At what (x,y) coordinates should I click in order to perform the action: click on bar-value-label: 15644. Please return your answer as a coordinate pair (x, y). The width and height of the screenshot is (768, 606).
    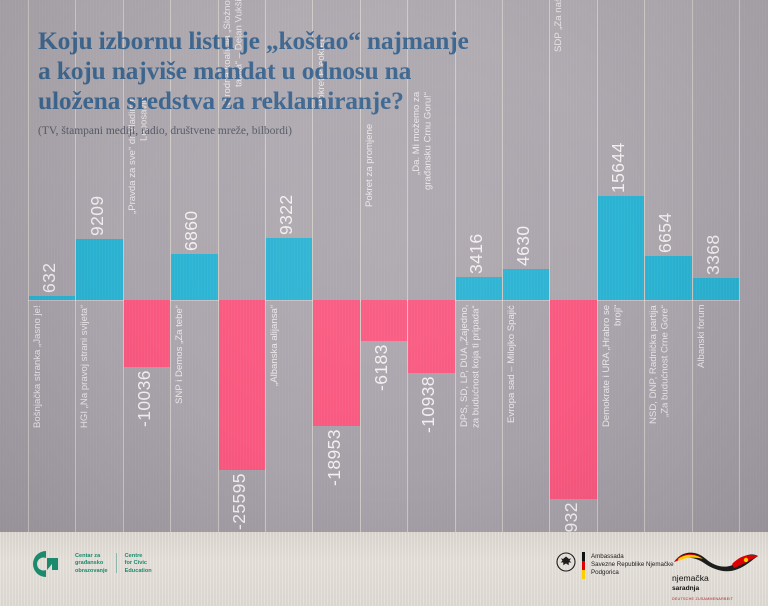
    Looking at the image, I should click on (618, 167).